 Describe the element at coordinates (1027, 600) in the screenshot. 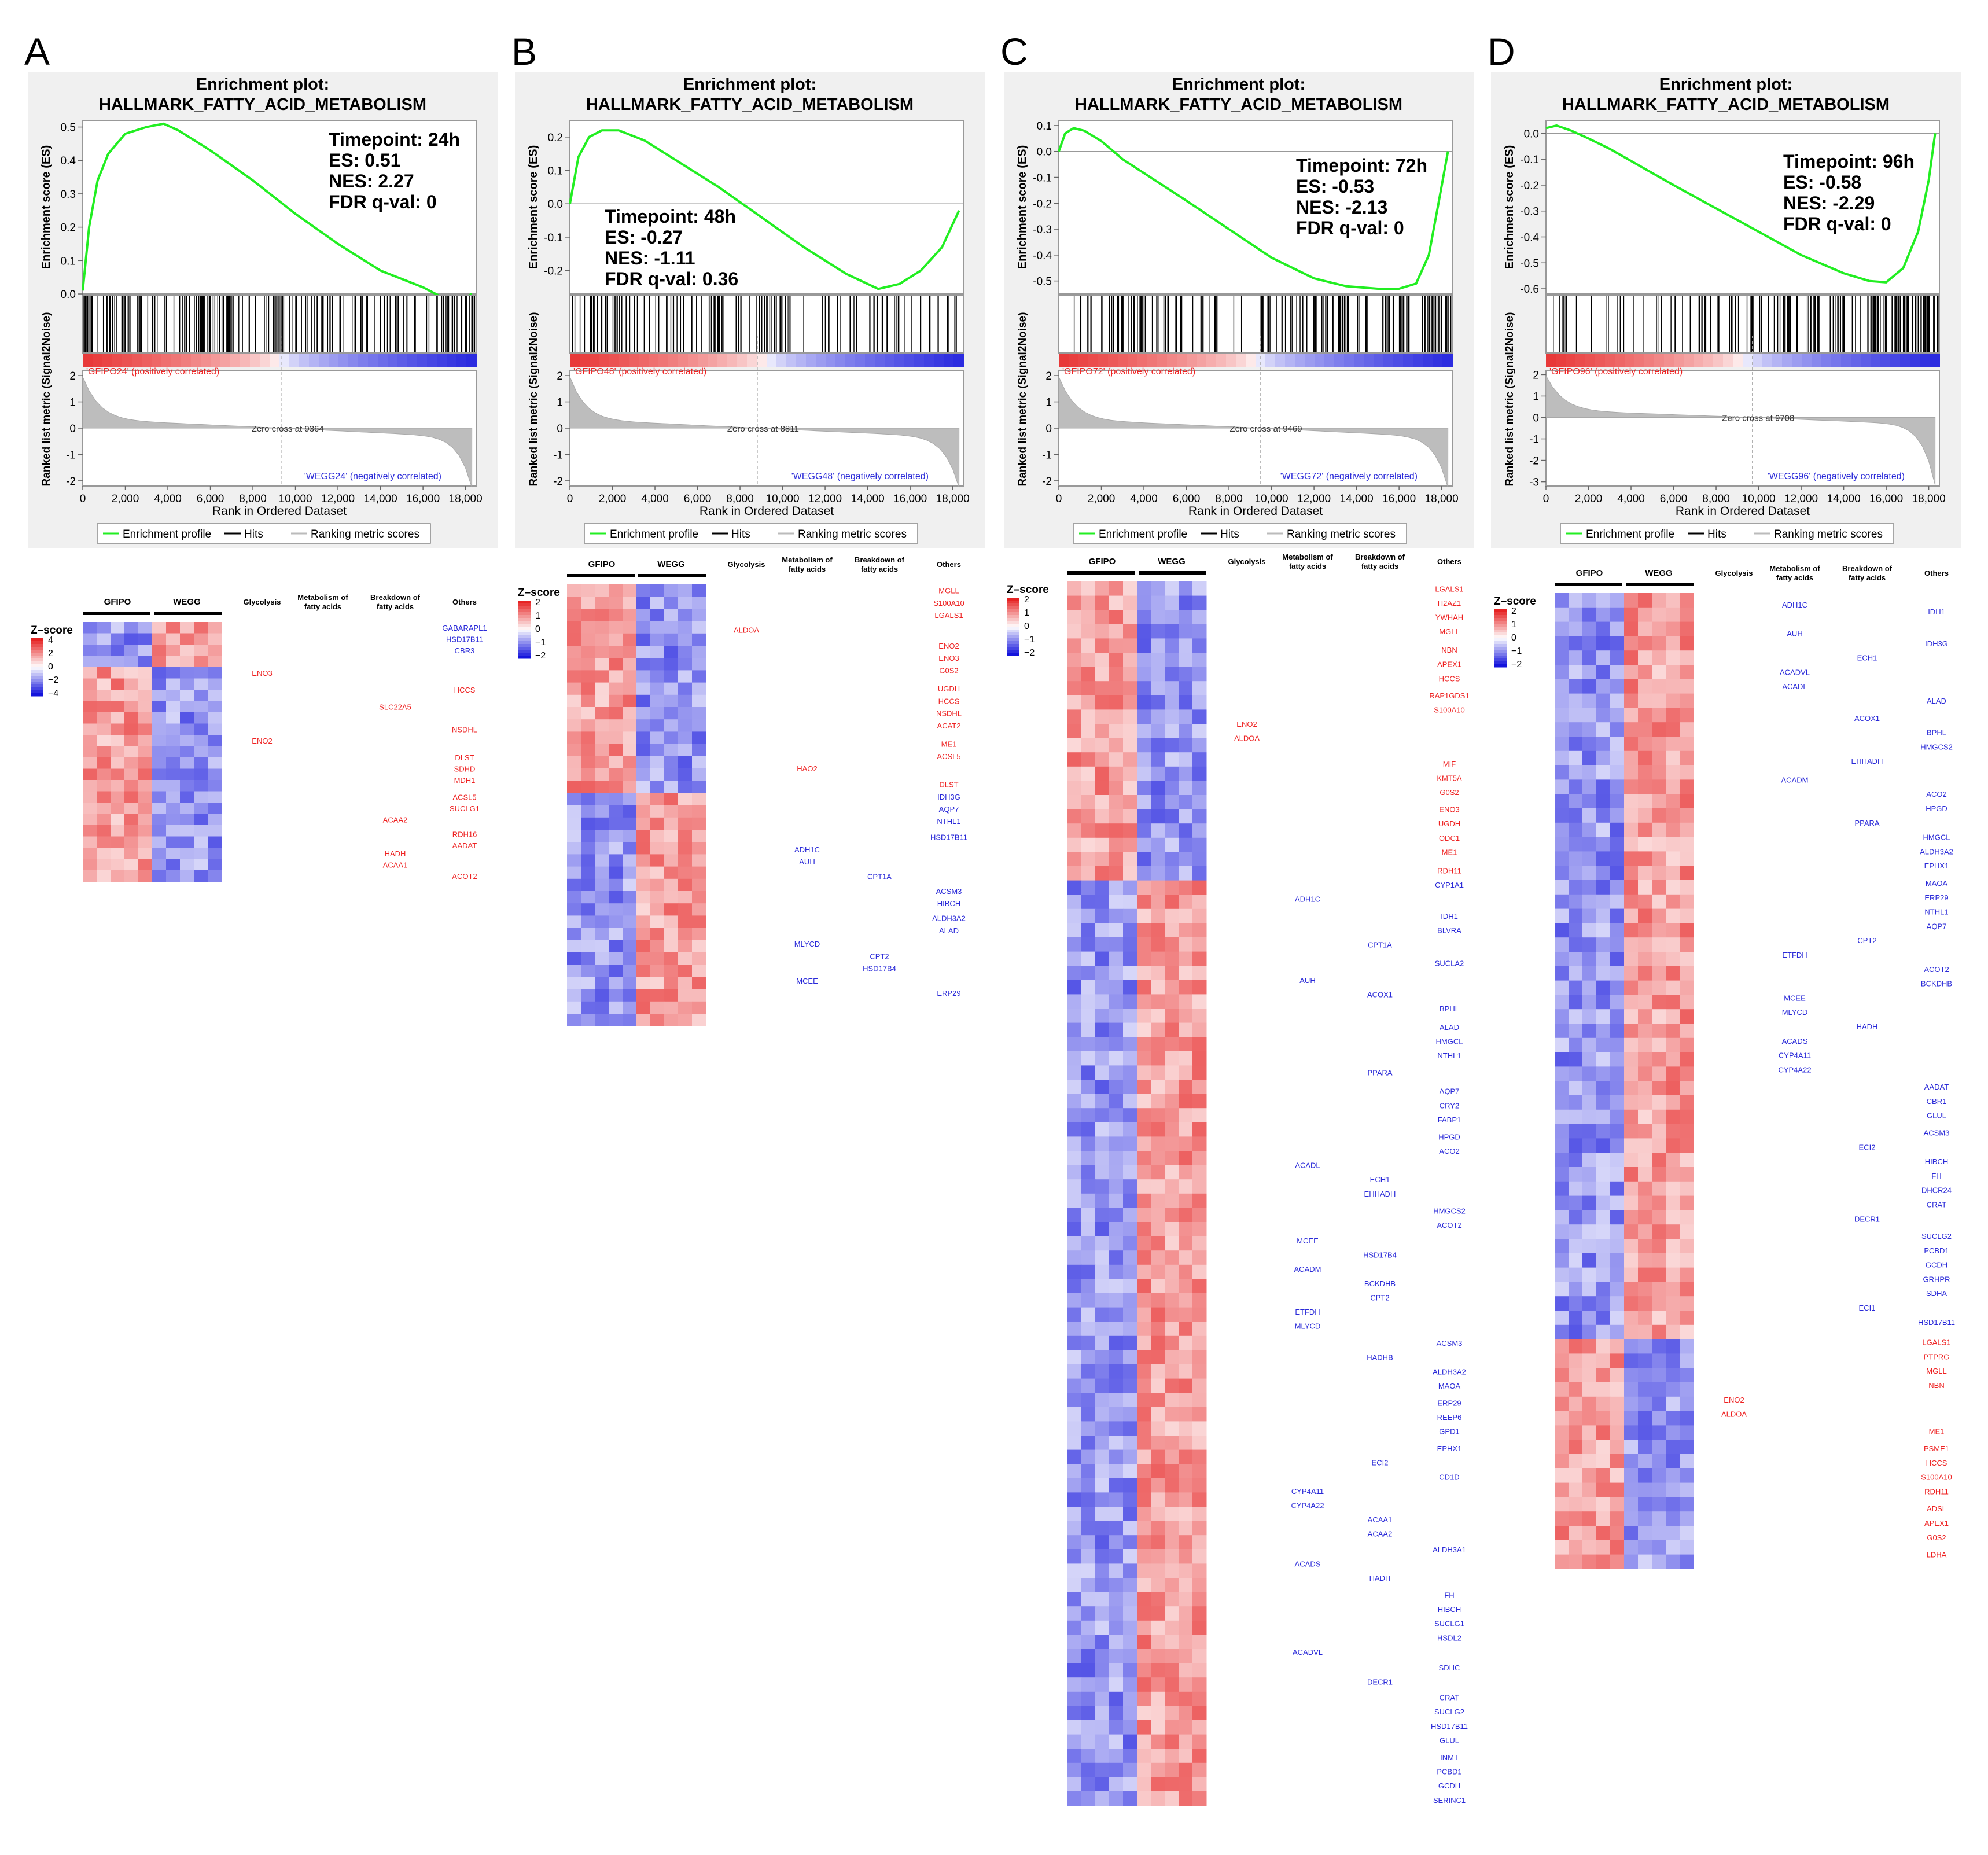

I see `zscore-tick-label: 2` at that location.